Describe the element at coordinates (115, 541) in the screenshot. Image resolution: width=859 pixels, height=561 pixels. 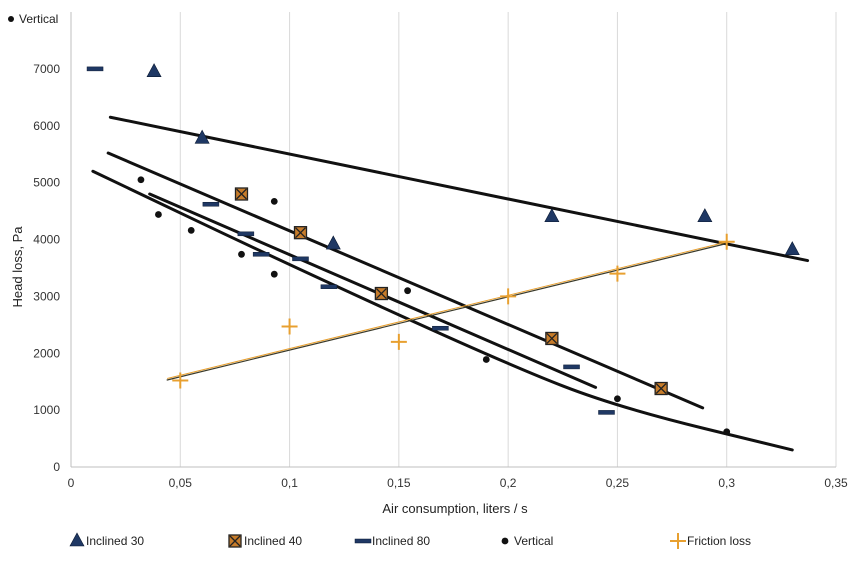
I see `legend-label-inclined-30: Inclined 30` at that location.